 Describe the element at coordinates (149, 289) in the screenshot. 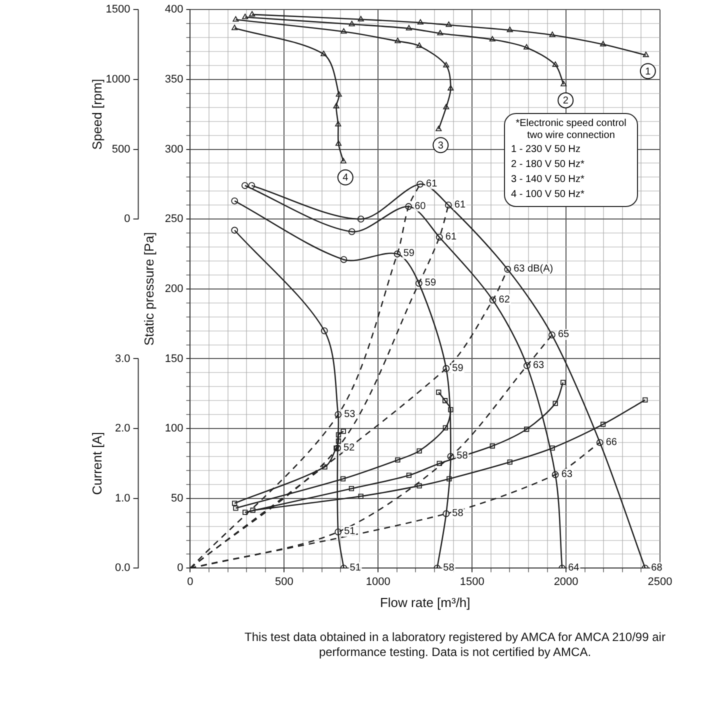

I see `y-axis-title: Static pressure [Pa]` at that location.